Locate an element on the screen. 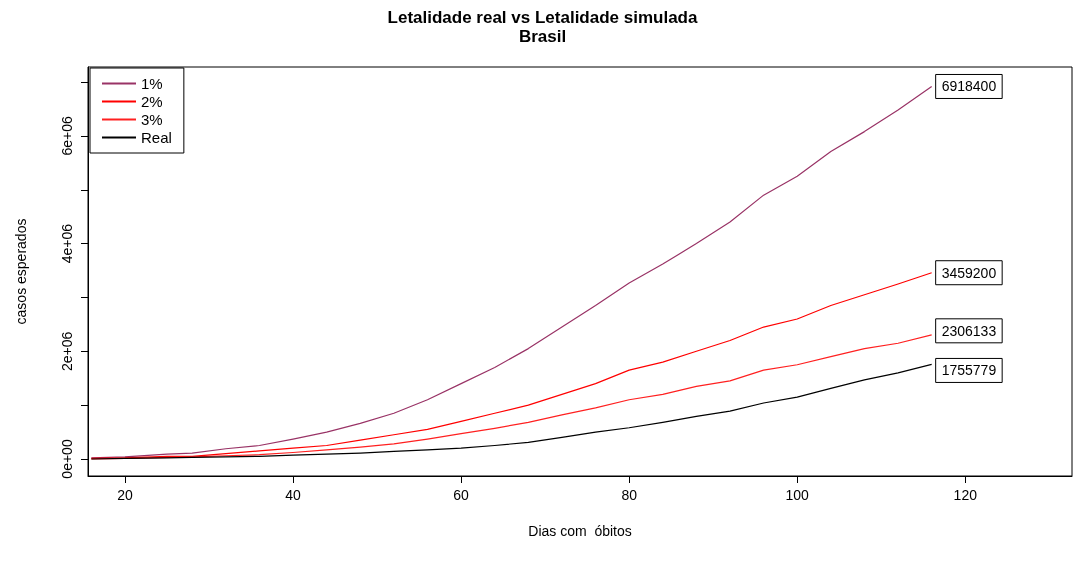 The height and width of the screenshot is (563, 1085). data-label: 1755779 is located at coordinates (969, 370).